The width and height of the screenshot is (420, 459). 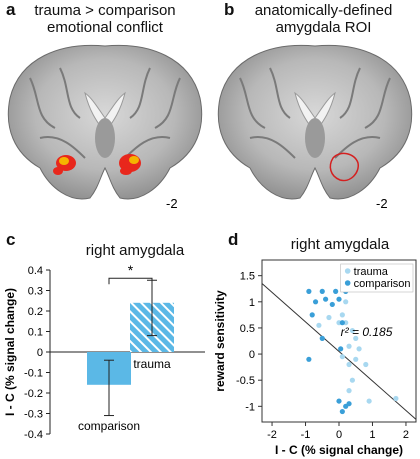 I want to click on activation-right, so click(x=130, y=164).